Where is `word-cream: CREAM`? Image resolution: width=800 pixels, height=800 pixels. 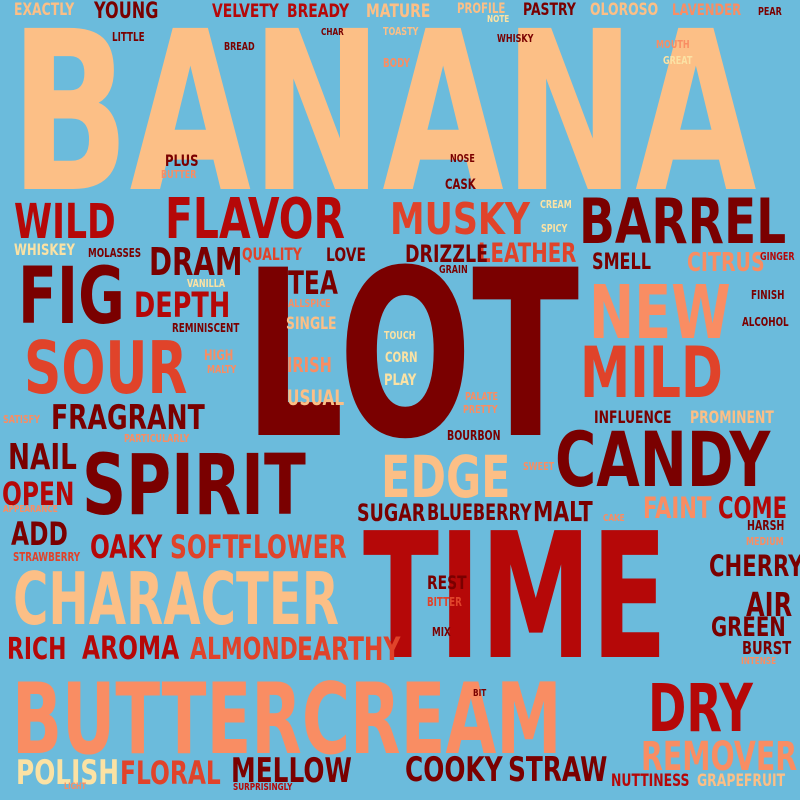 word-cream: CREAM is located at coordinates (556, 204).